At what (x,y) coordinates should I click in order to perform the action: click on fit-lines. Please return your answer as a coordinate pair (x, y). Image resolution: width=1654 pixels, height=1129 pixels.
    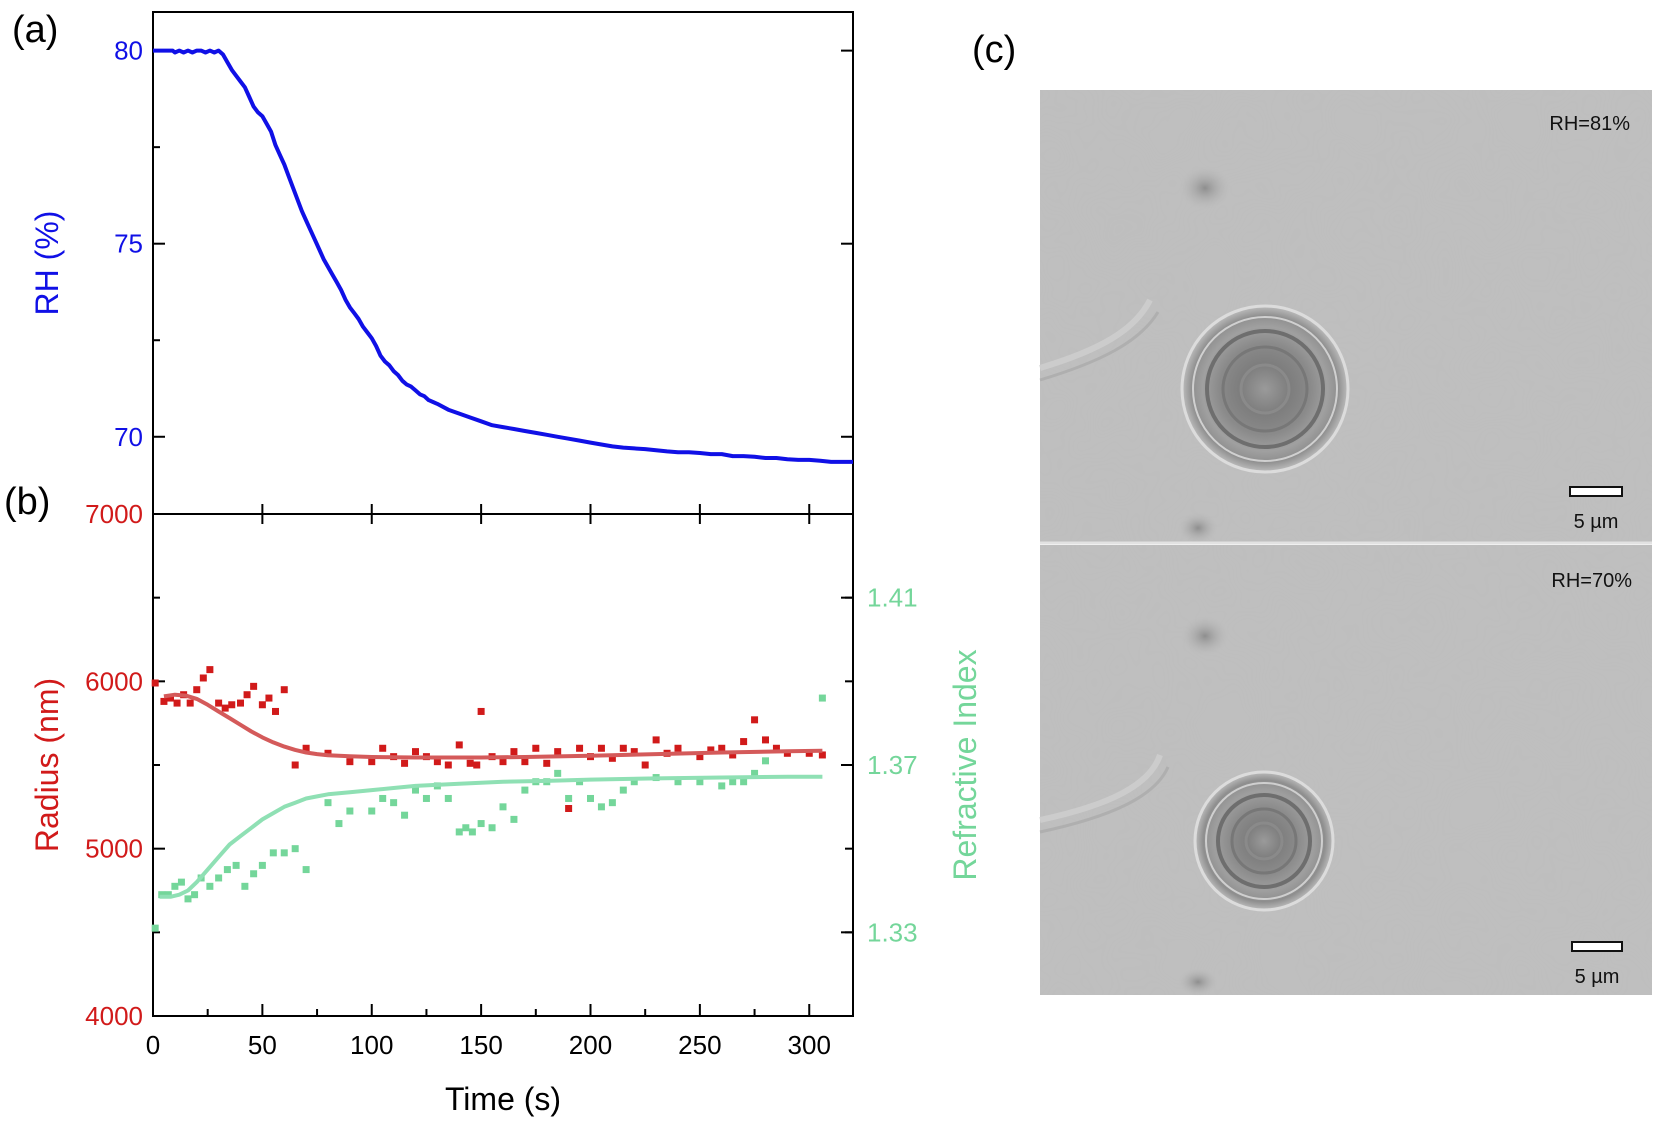
    Looking at the image, I should click on (491, 795).